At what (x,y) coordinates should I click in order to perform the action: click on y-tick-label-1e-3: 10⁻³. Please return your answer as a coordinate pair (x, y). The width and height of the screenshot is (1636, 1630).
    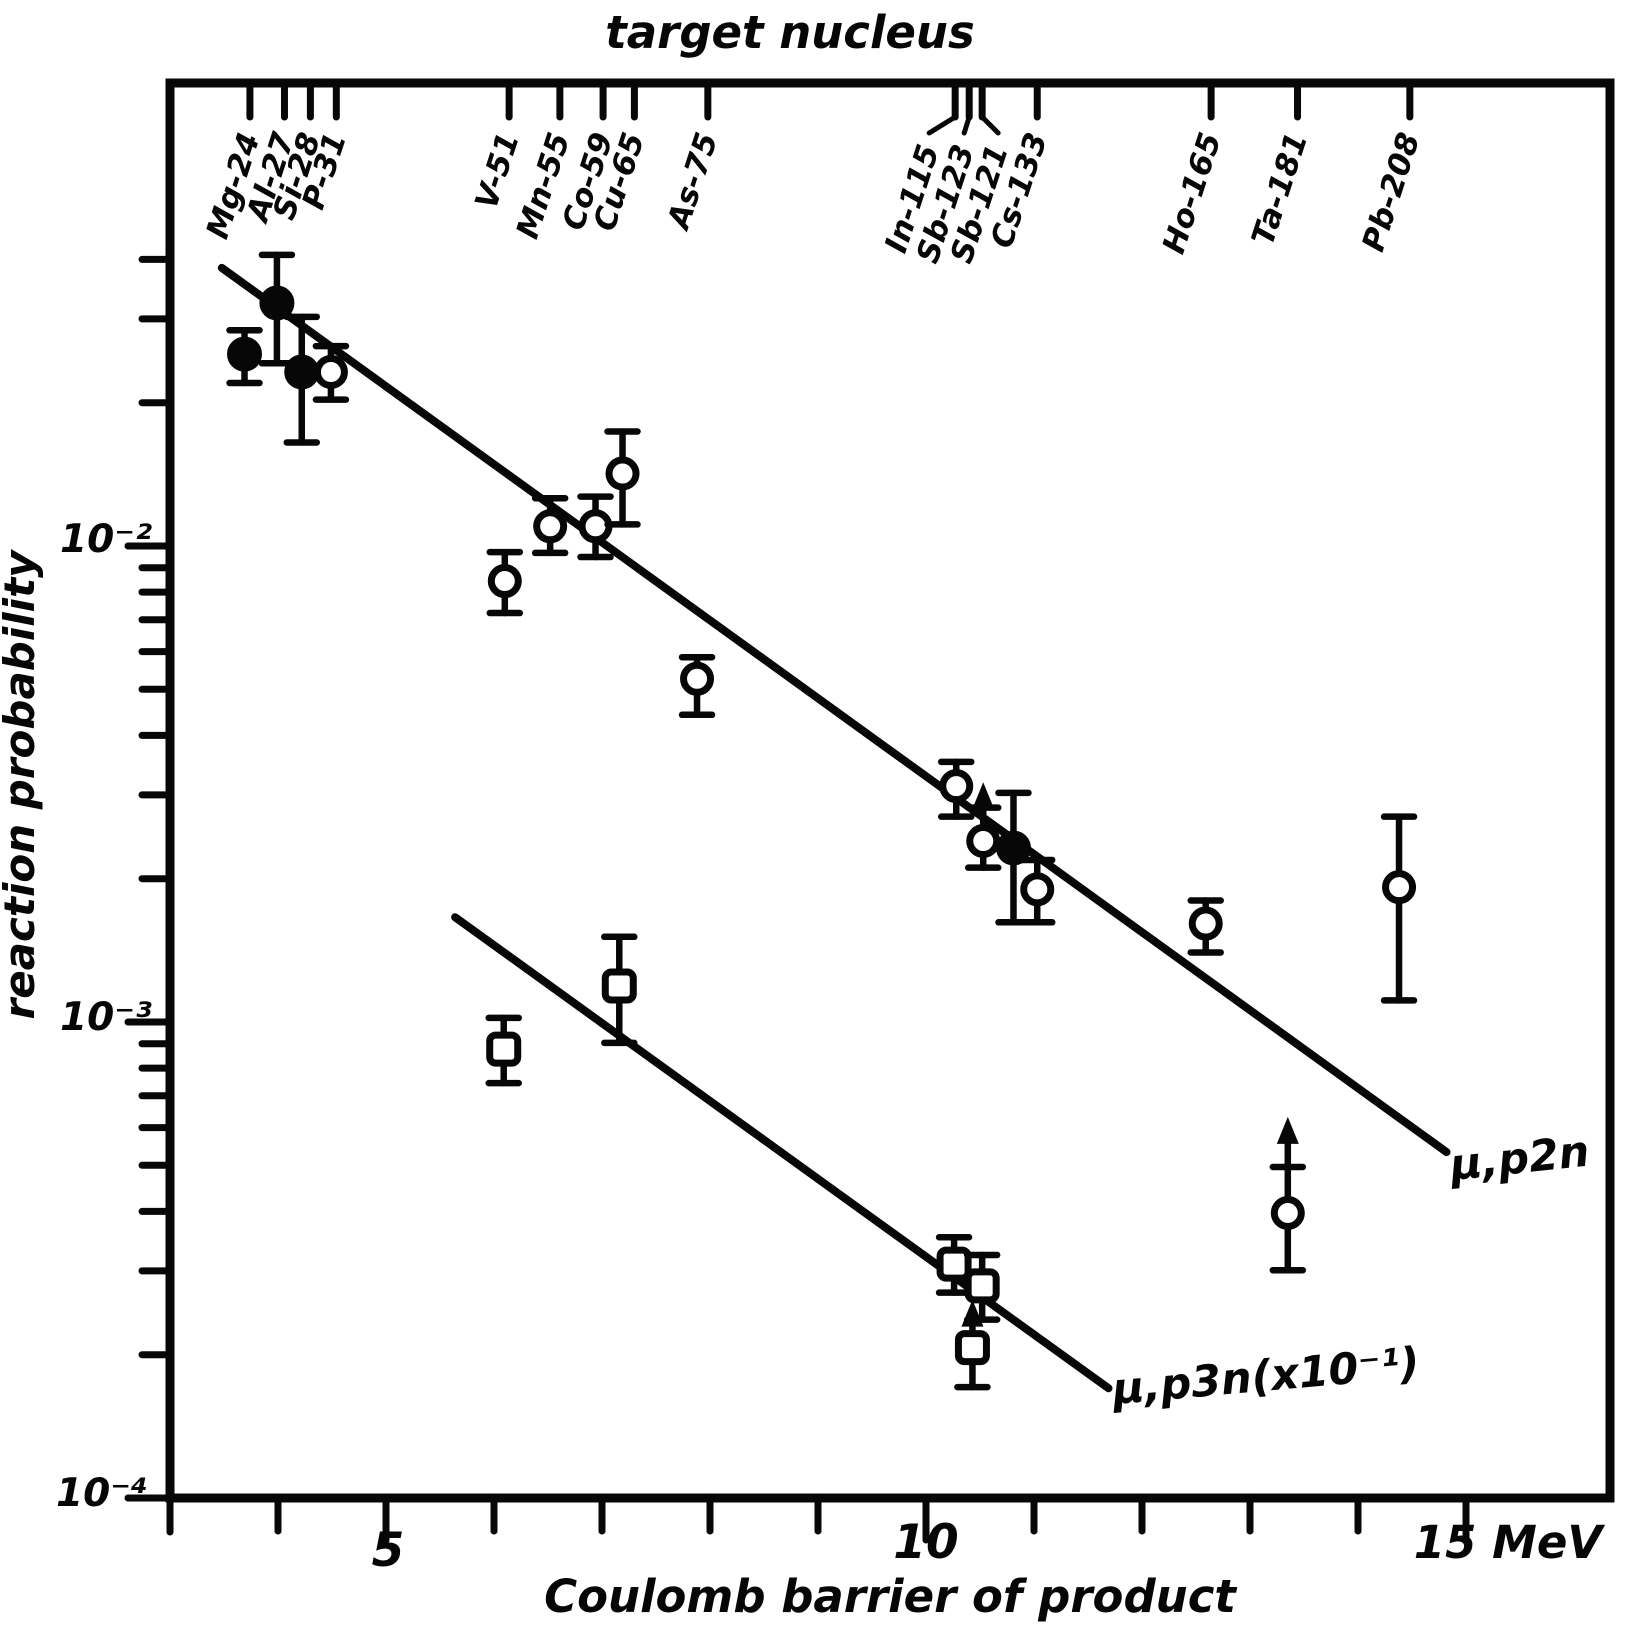
    Looking at the image, I should click on (106, 1017).